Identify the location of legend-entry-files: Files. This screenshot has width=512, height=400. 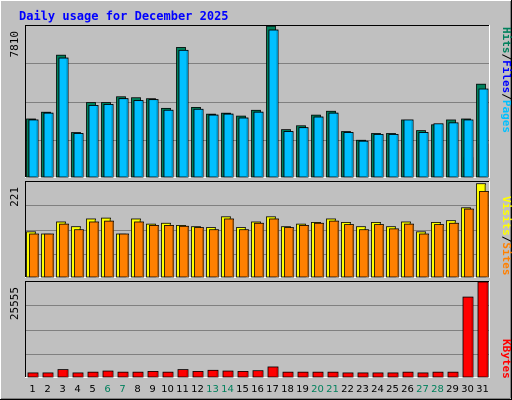
(506, 76).